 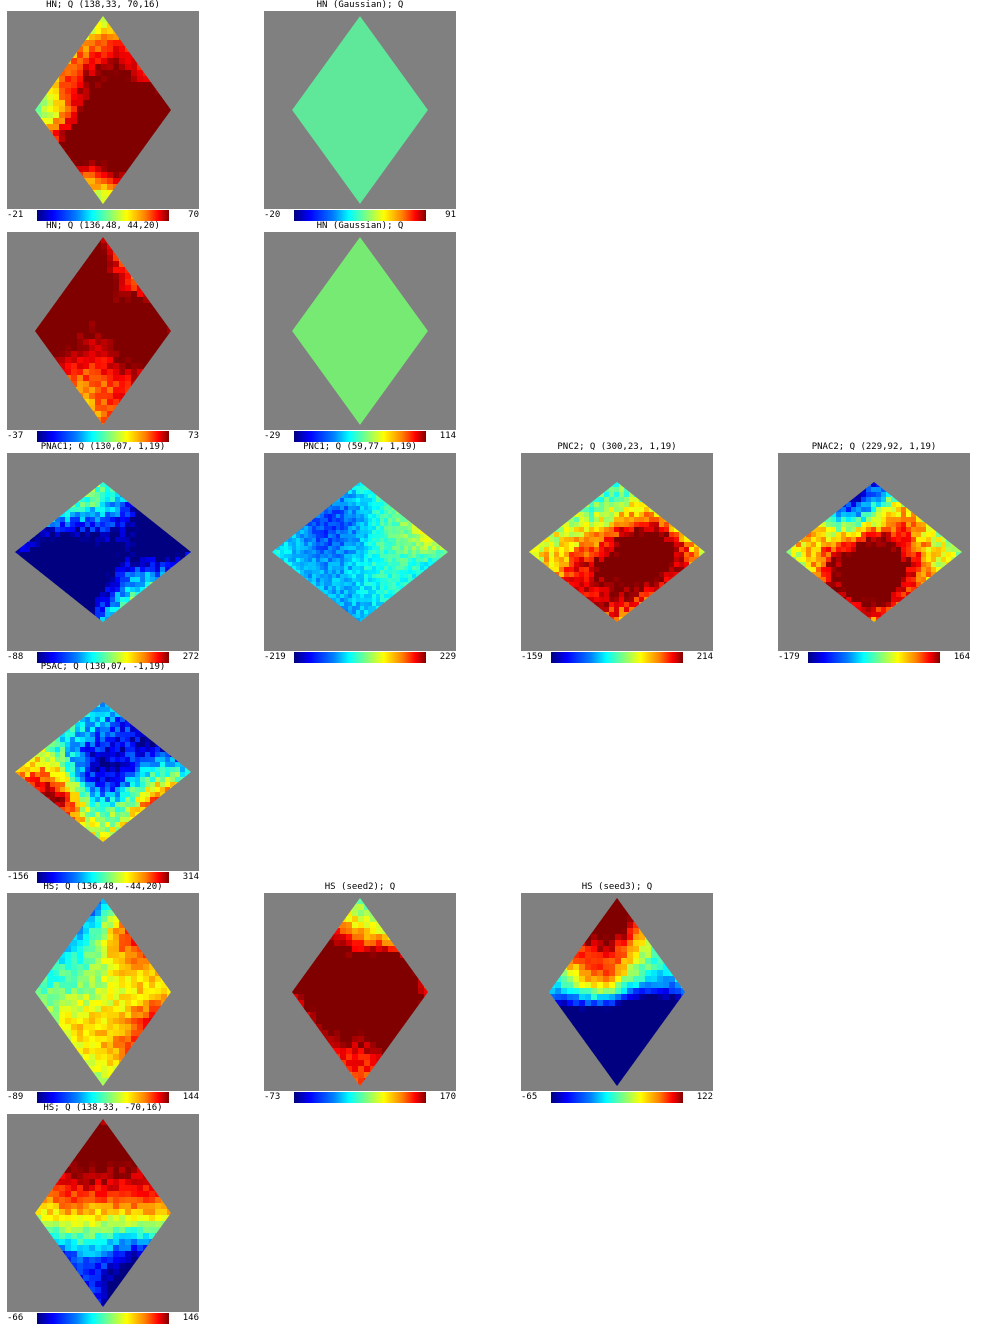 I want to click on map-panel: PNC2; Q (300,23, 1,19) -159 214, so click(x=617, y=555).